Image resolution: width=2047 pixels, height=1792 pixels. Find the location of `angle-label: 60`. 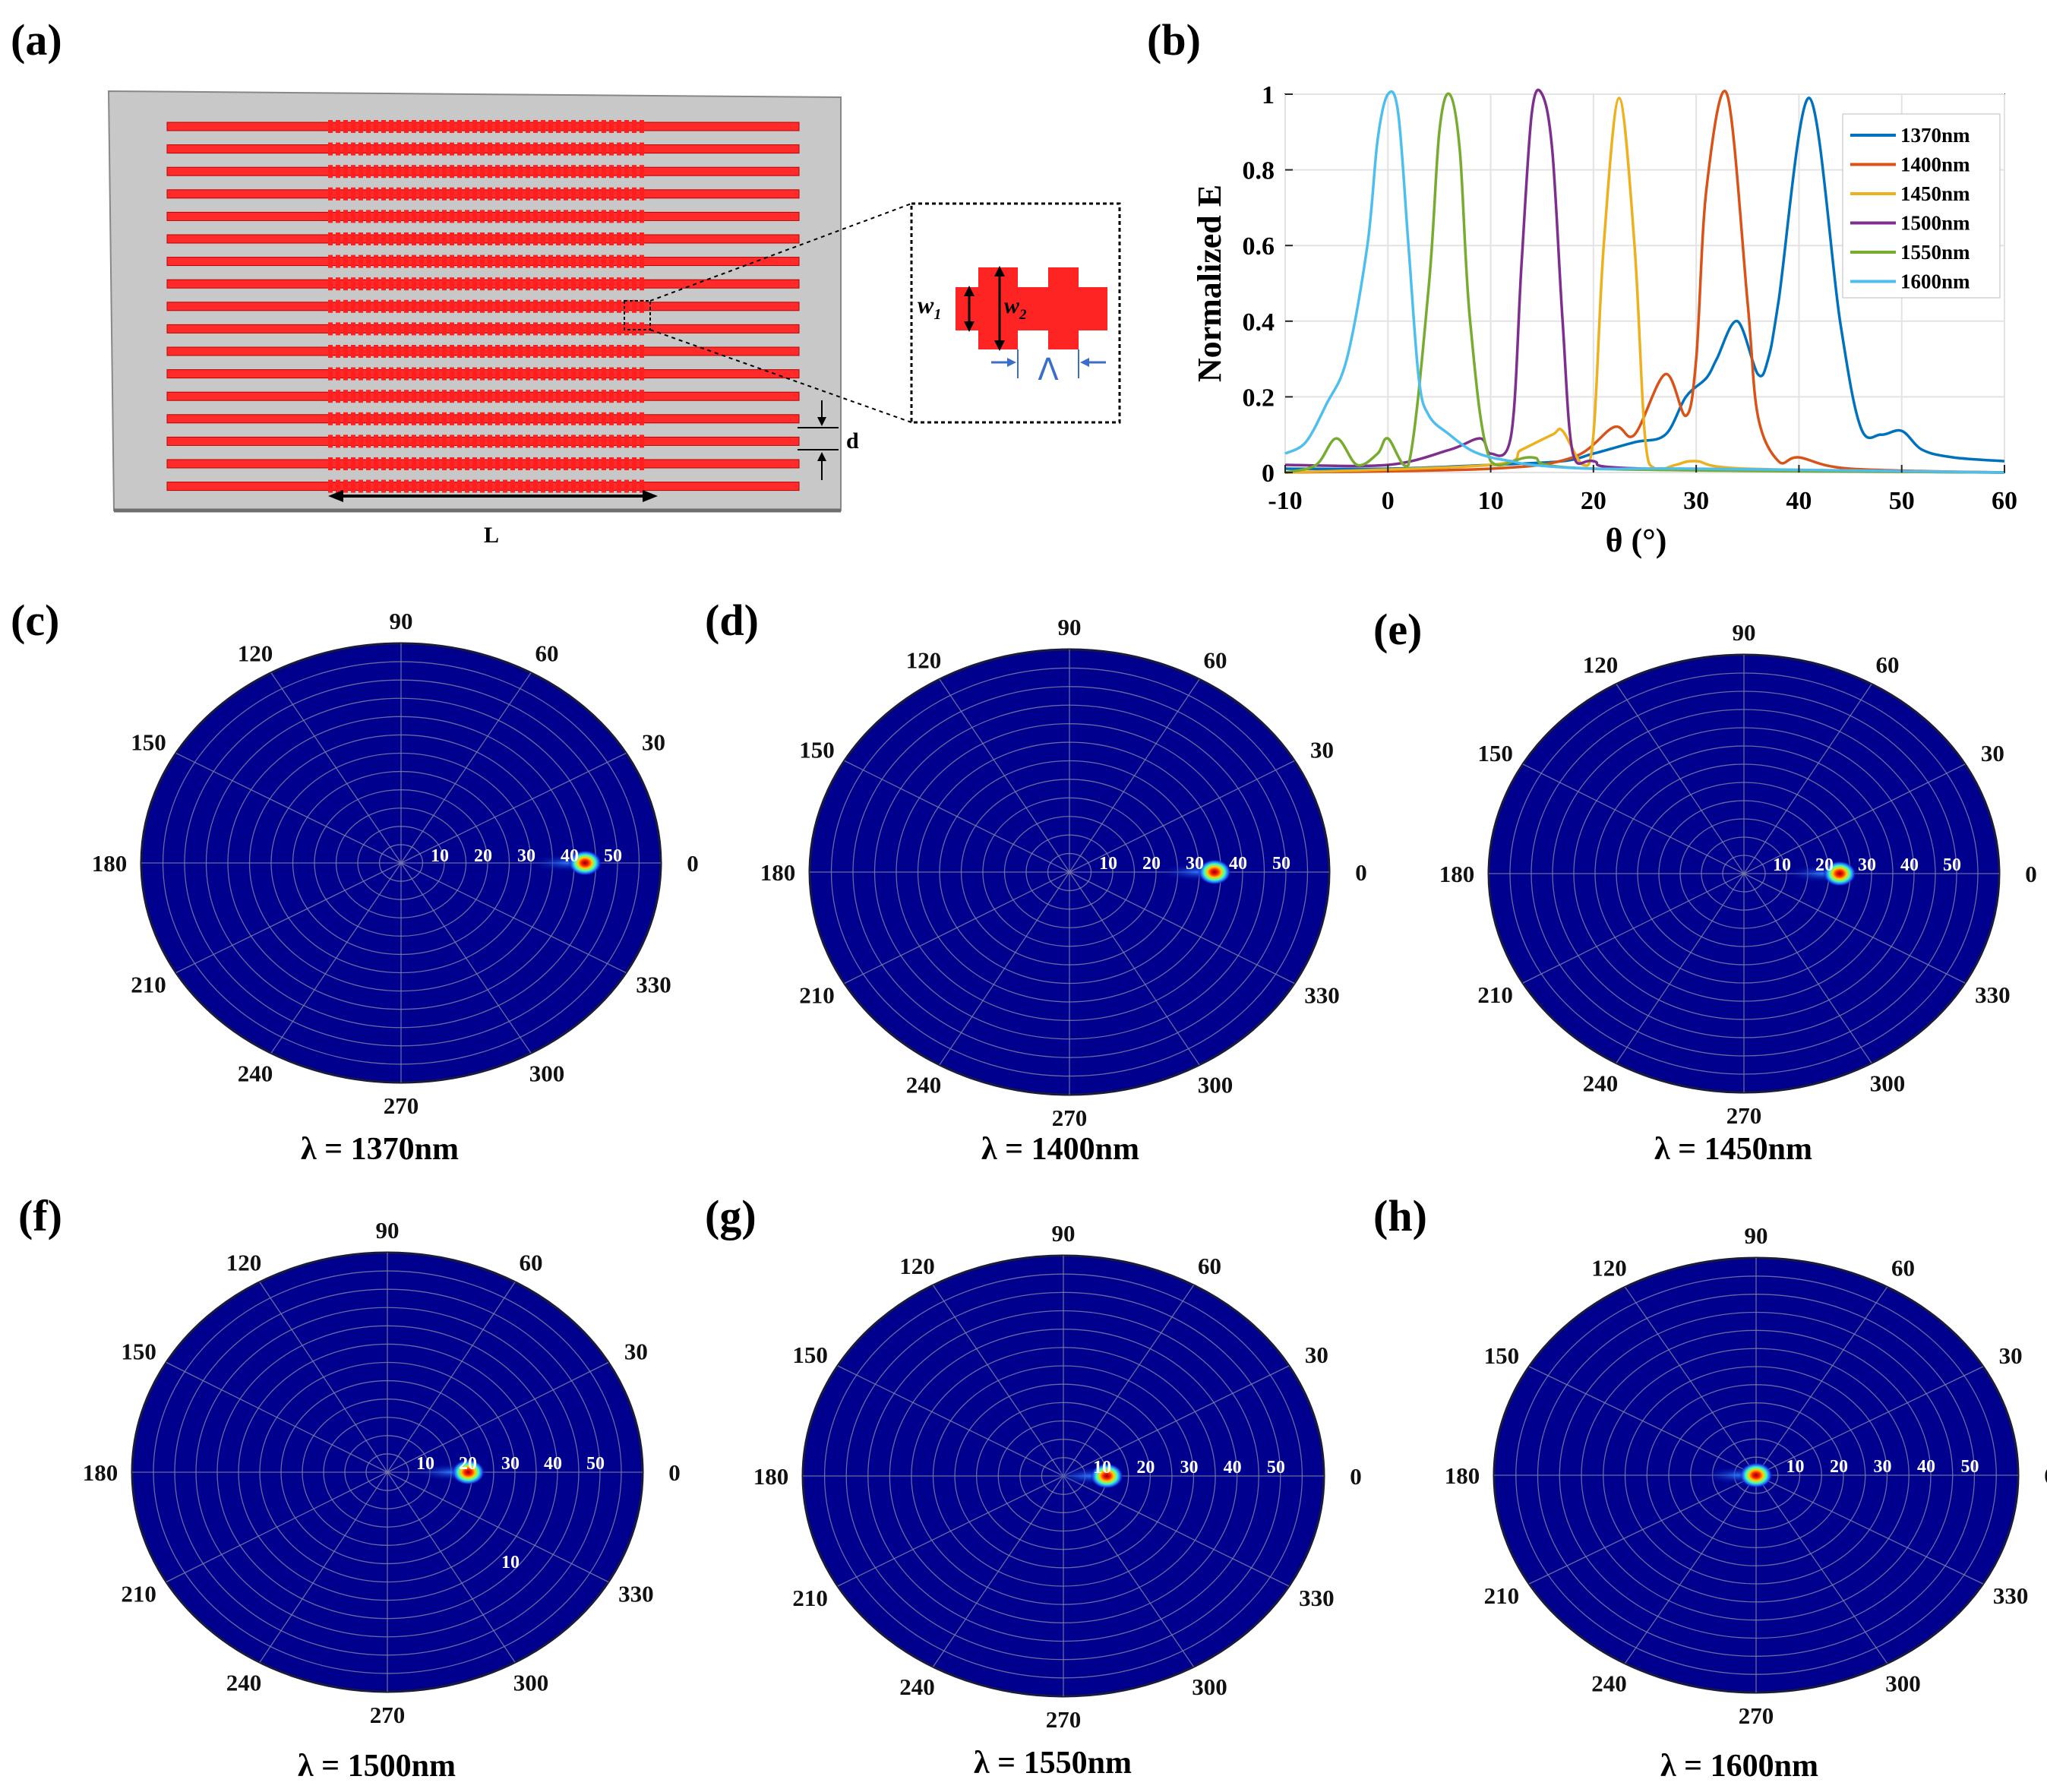

angle-label: 60 is located at coordinates (531, 1263).